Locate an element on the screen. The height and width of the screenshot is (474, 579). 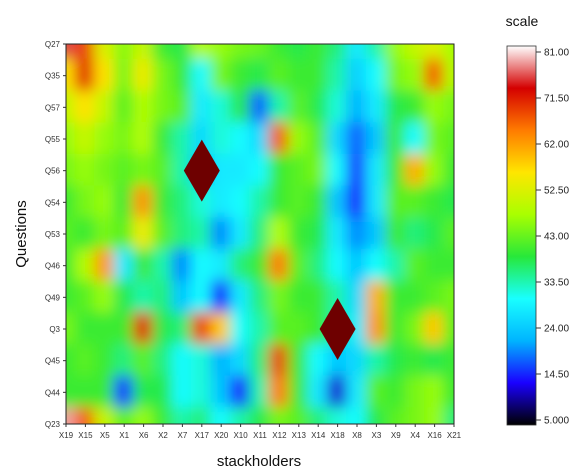
x-tick-label: X16 is located at coordinates (434, 435).